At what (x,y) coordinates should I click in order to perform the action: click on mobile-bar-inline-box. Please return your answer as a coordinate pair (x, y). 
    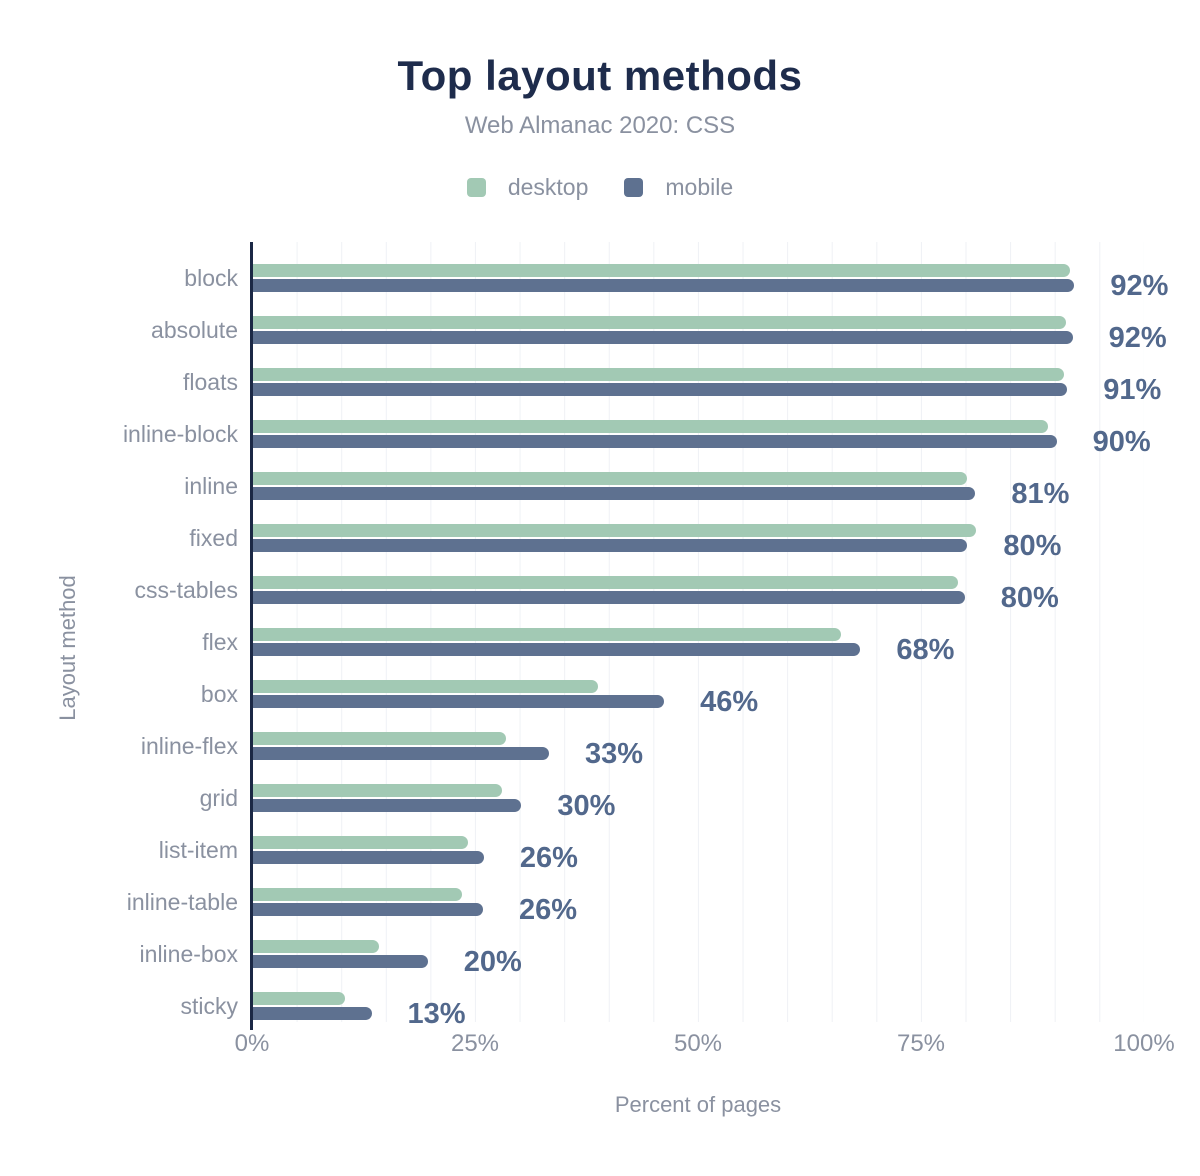
    Looking at the image, I should click on (340, 961).